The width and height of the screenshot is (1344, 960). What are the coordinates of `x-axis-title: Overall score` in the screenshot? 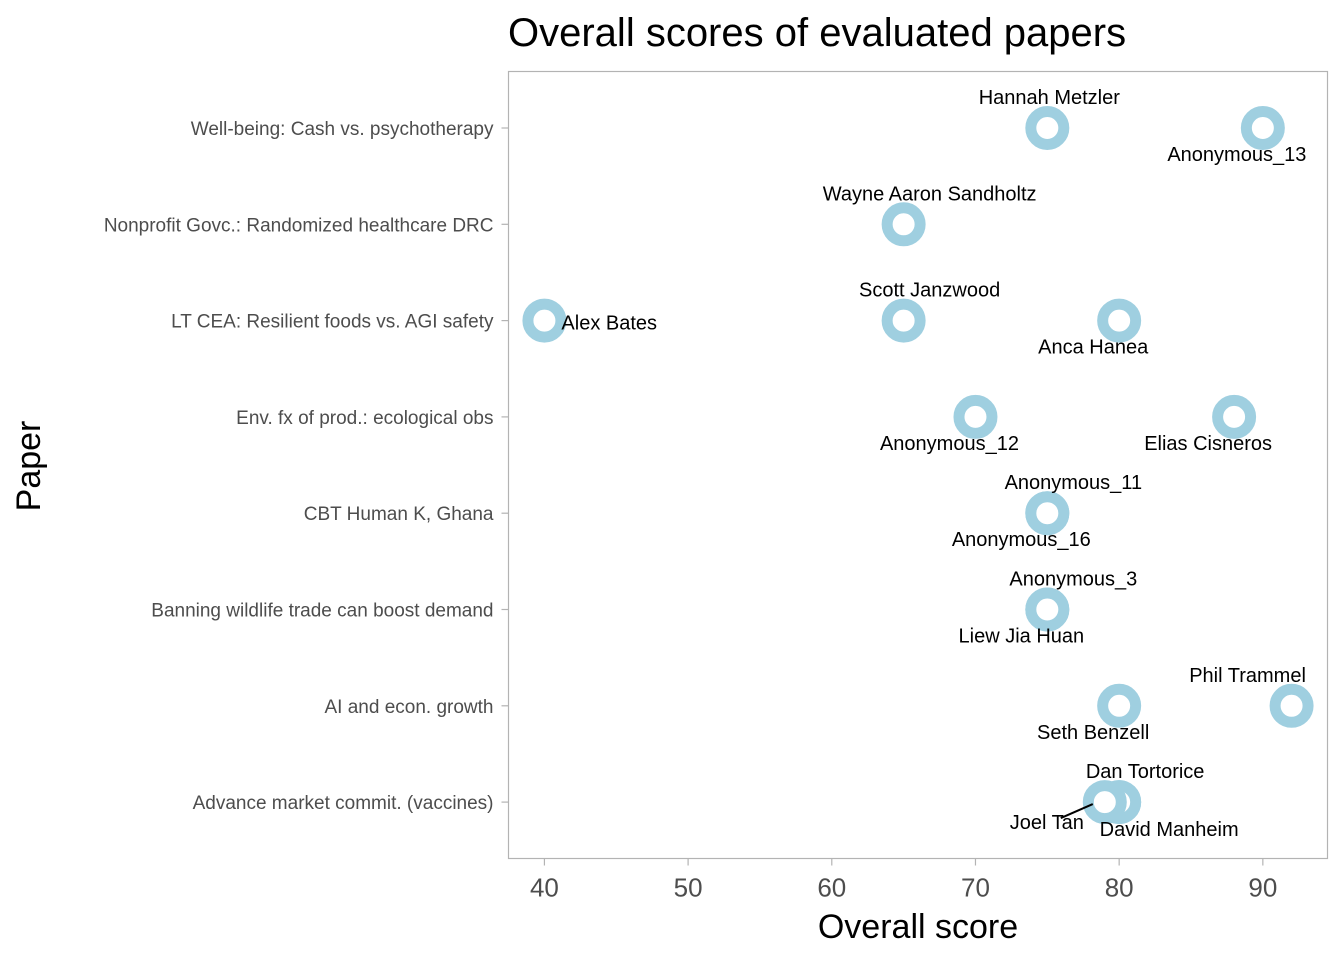 It's located at (918, 927).